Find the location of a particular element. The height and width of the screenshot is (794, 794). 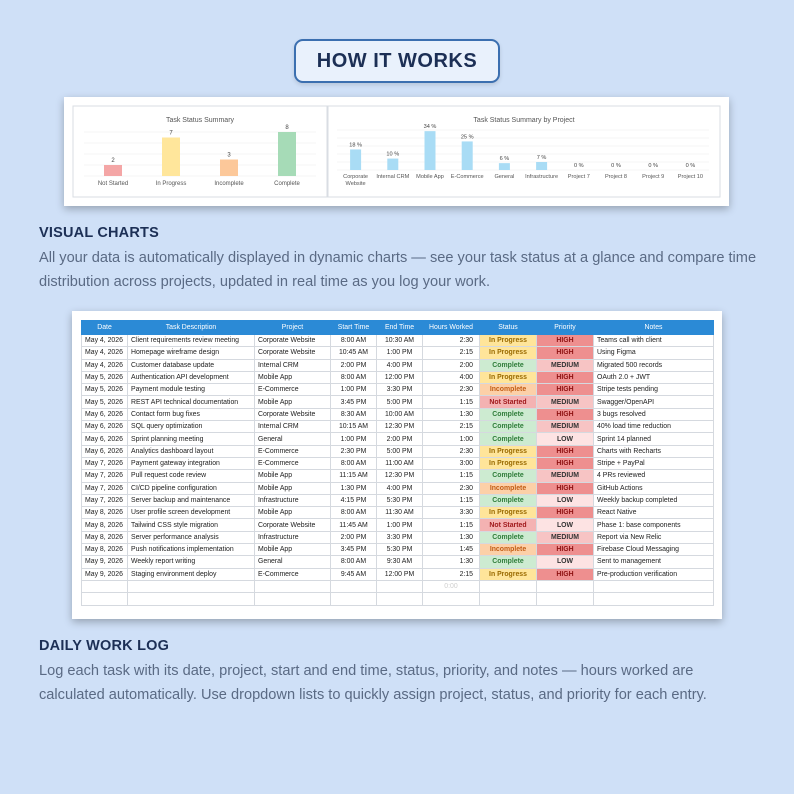

table-cell: User profile screen development is located at coordinates (191, 513).